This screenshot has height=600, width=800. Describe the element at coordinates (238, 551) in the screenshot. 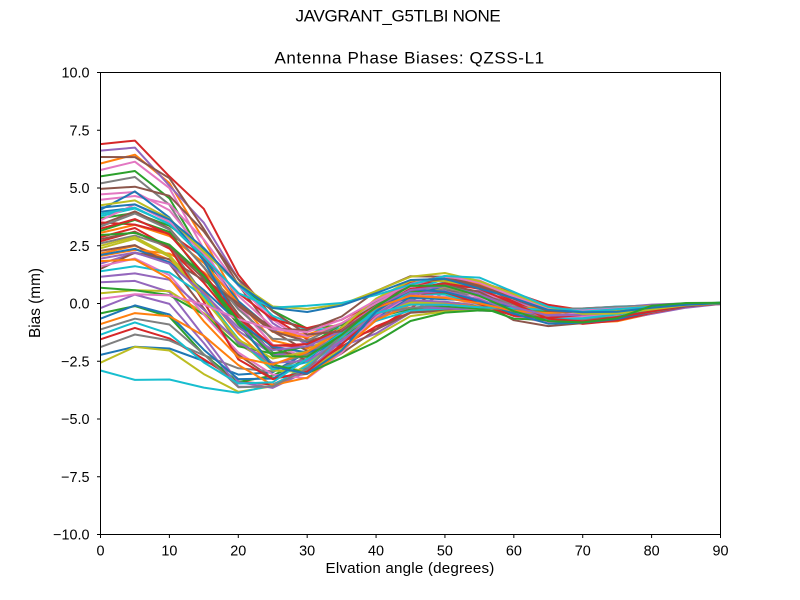

I see `svg-text: 20` at that location.